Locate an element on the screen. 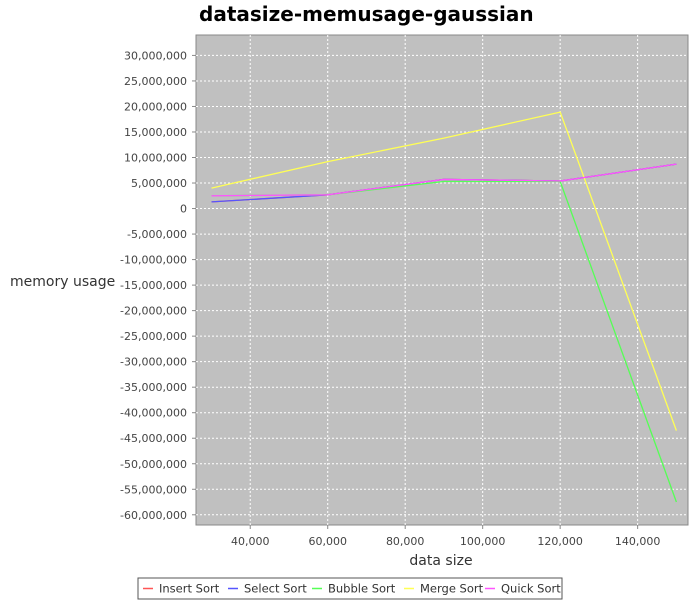 Image resolution: width=700 pixels, height=600 pixels. x-tick-label: 40,000 is located at coordinates (250, 541).